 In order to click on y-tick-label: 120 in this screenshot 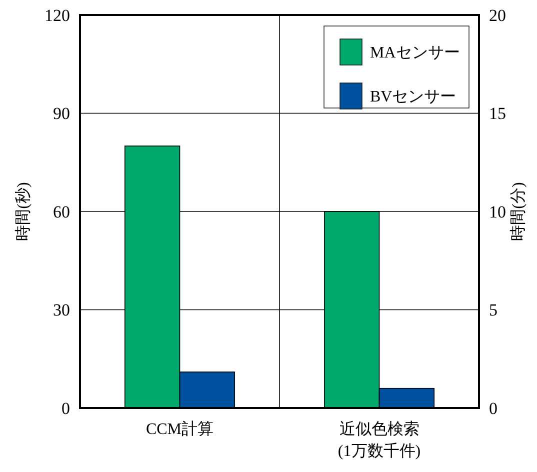, I will do `click(57, 15)`.